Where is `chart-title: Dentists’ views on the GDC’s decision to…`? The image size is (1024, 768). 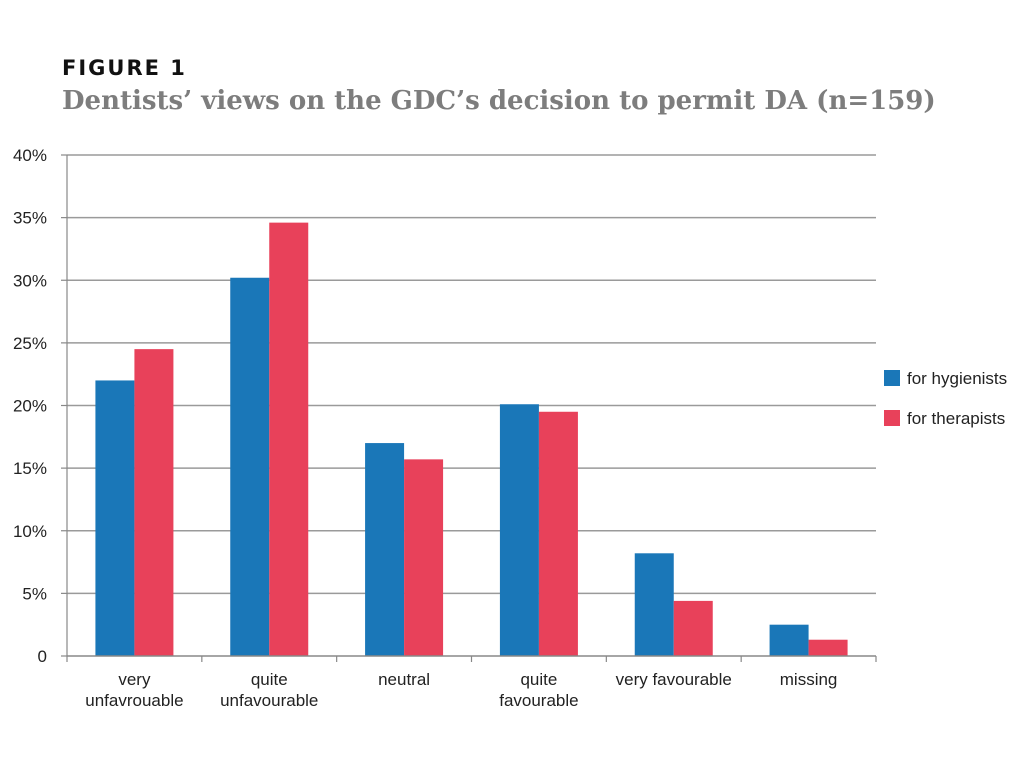 chart-title: Dentists’ views on the GDC’s decision to… is located at coordinates (499, 101).